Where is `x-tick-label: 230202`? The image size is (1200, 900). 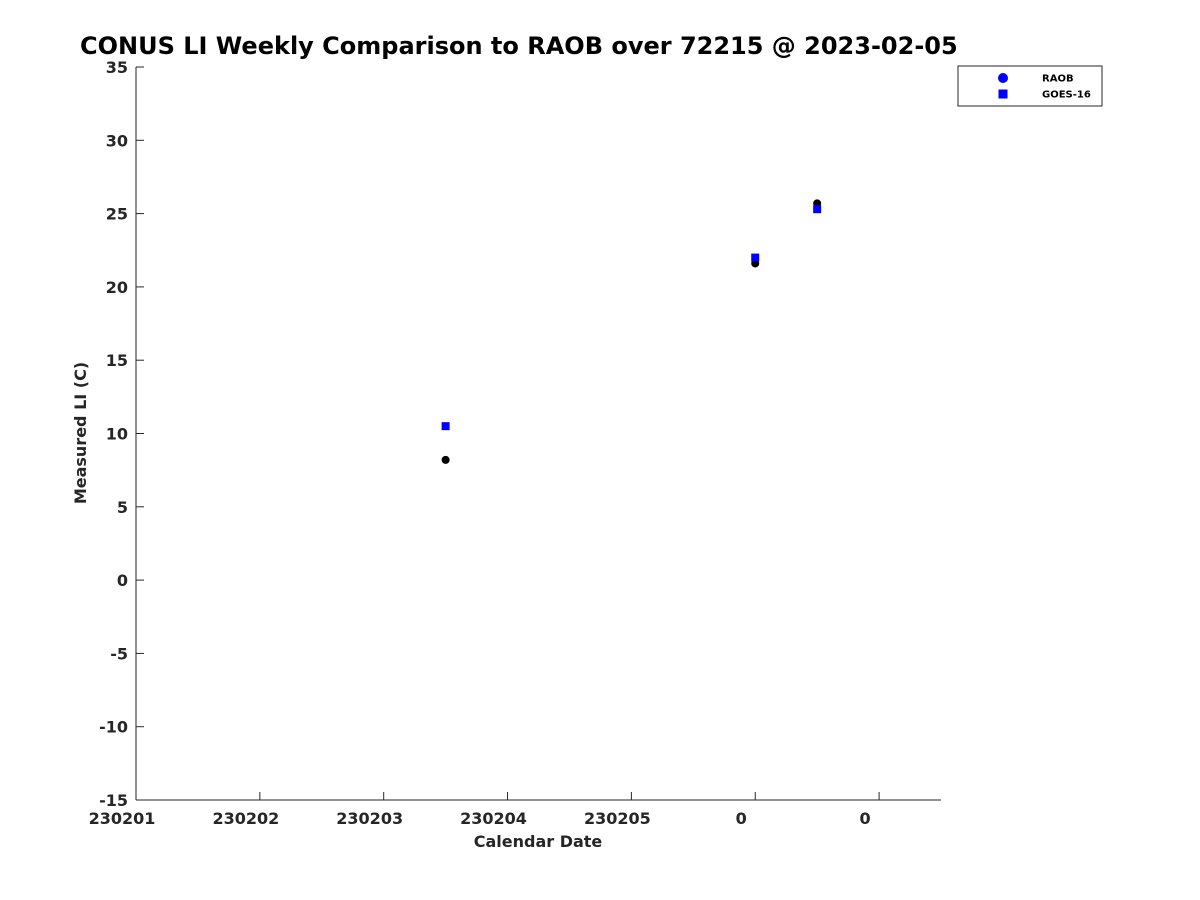
x-tick-label: 230202 is located at coordinates (245, 818).